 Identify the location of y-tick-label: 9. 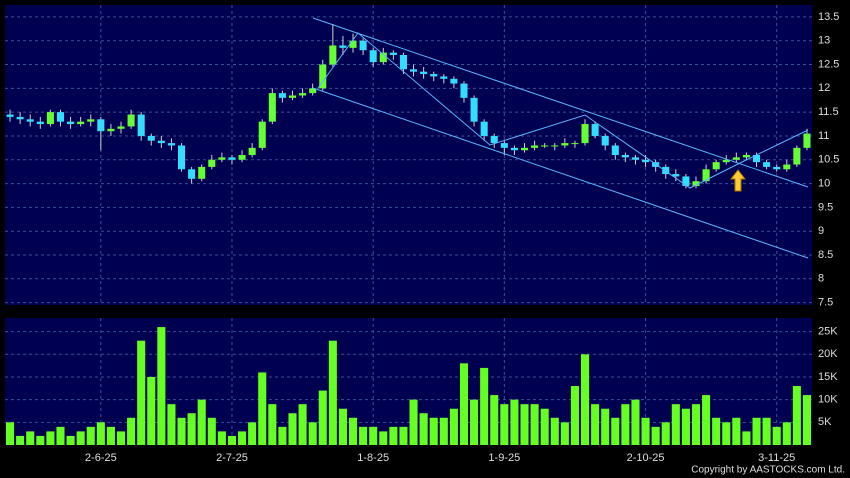
(821, 231).